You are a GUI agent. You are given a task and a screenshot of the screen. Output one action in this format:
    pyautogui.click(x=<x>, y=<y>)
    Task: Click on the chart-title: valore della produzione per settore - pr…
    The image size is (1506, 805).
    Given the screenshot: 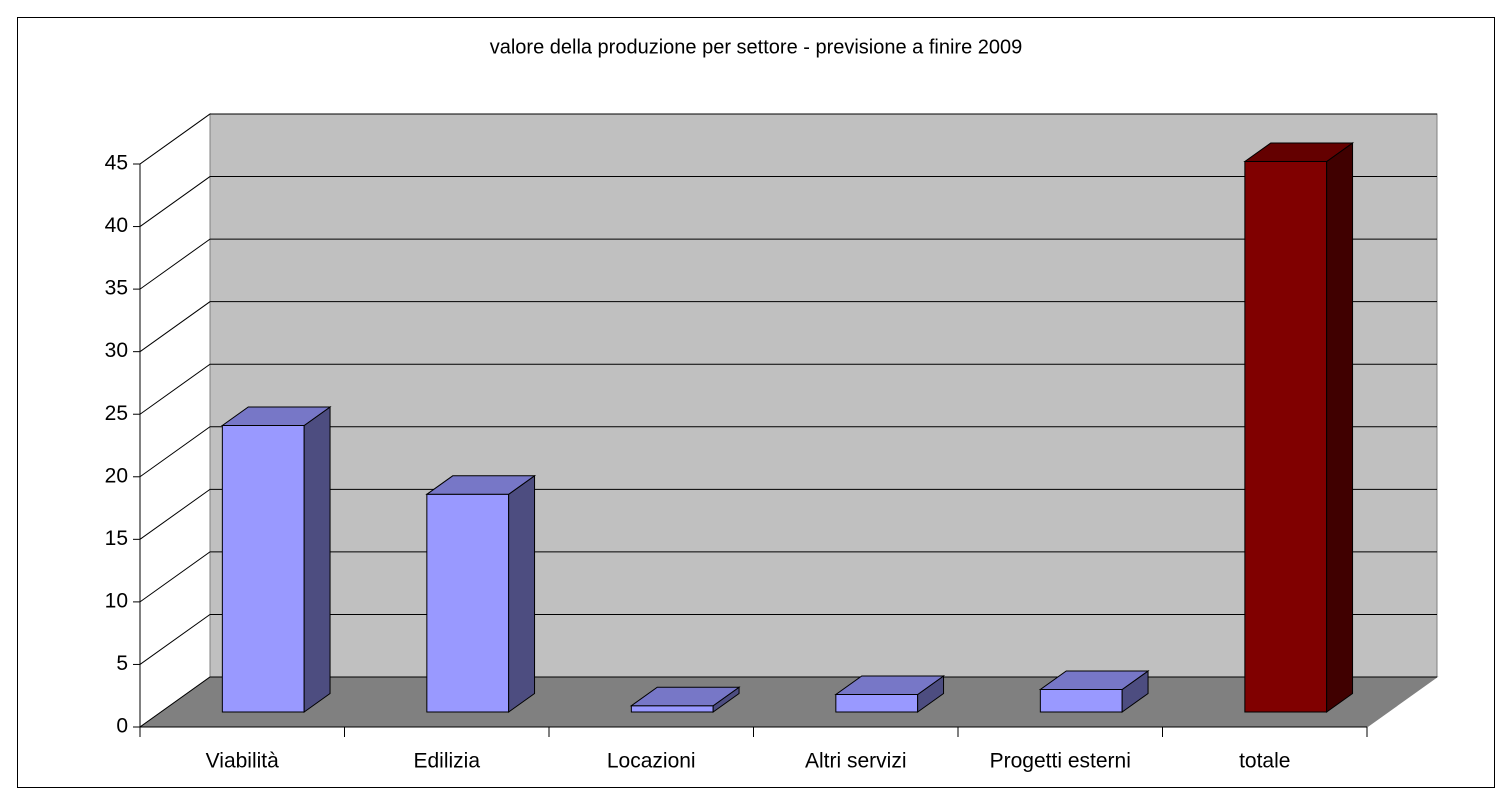 What is the action you would take?
    pyautogui.click(x=756, y=47)
    